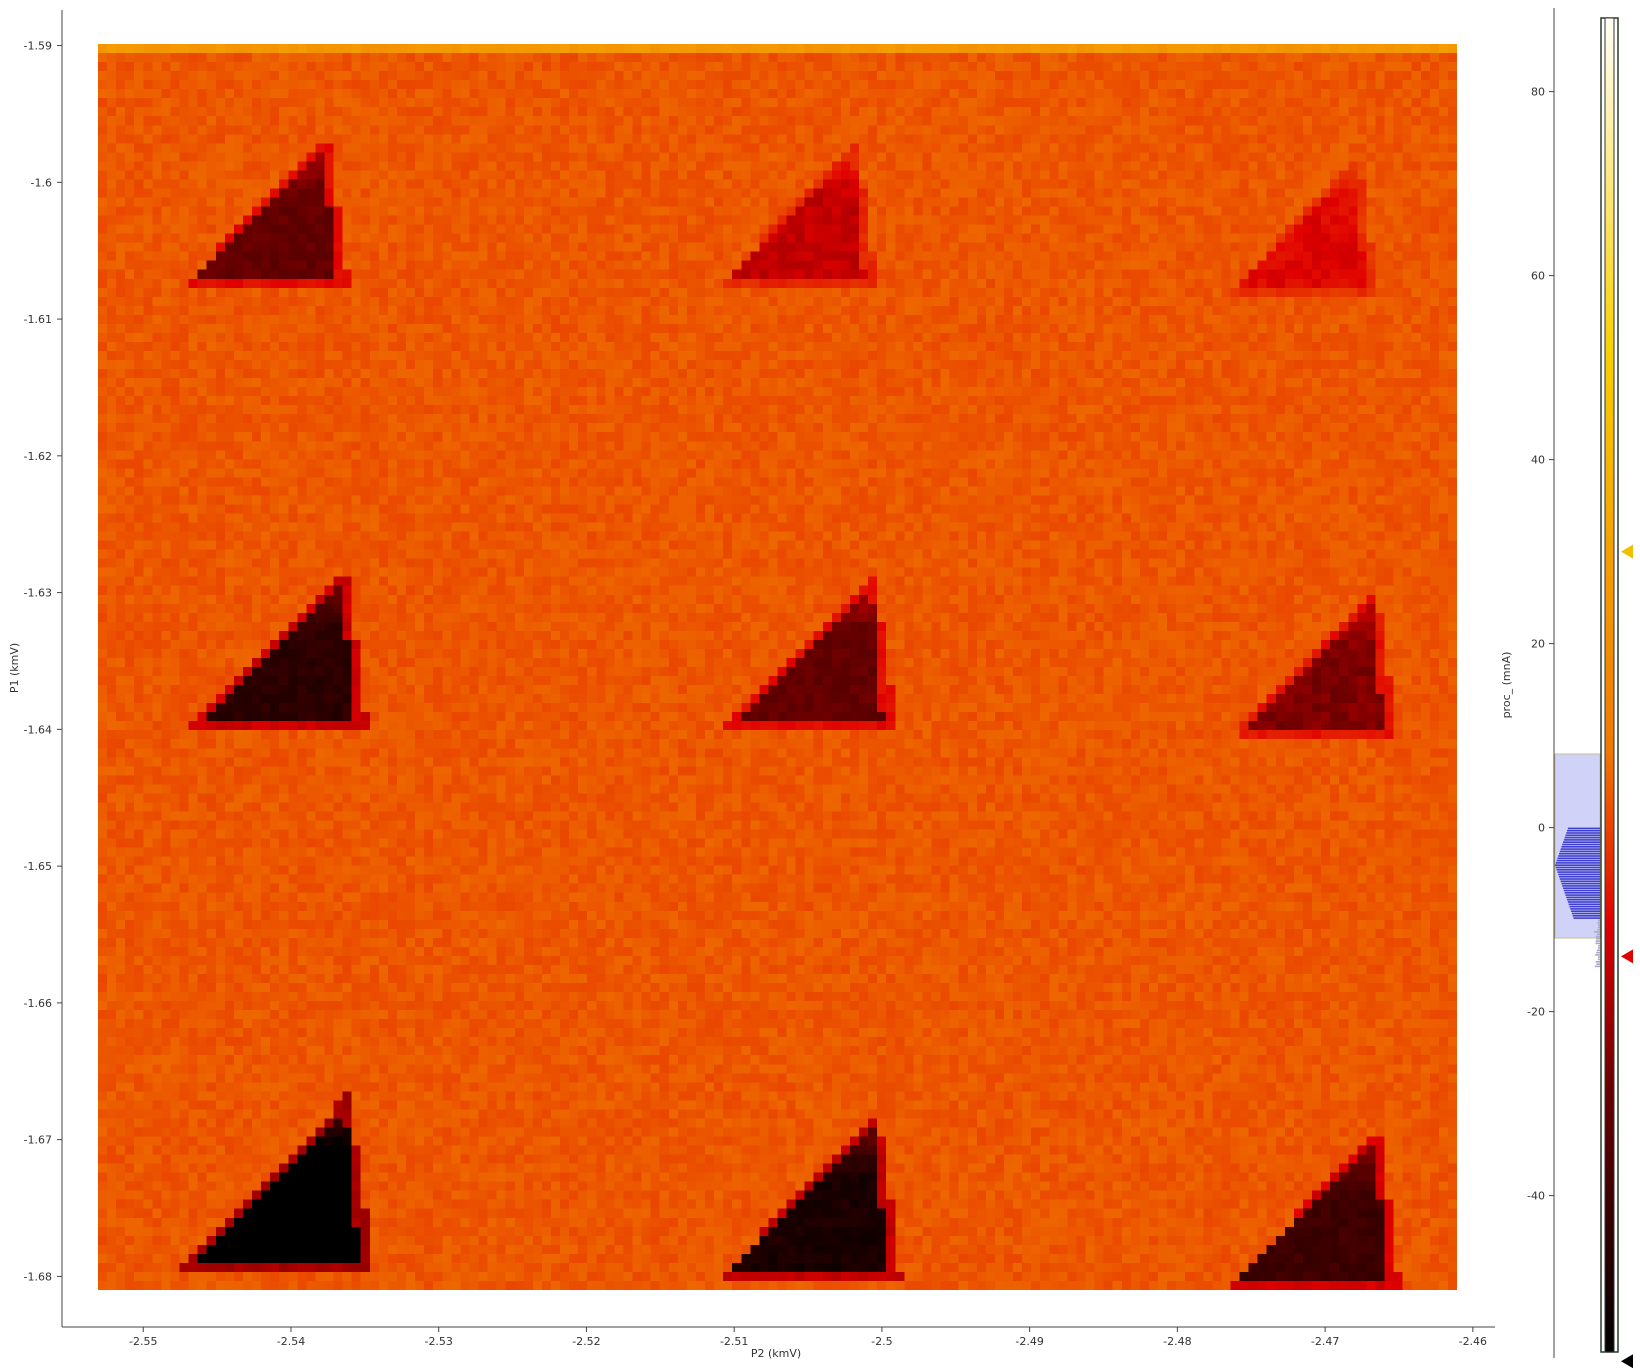  What do you see at coordinates (38, 1003) in the screenshot?
I see `y-tick-label: -1.66` at bounding box center [38, 1003].